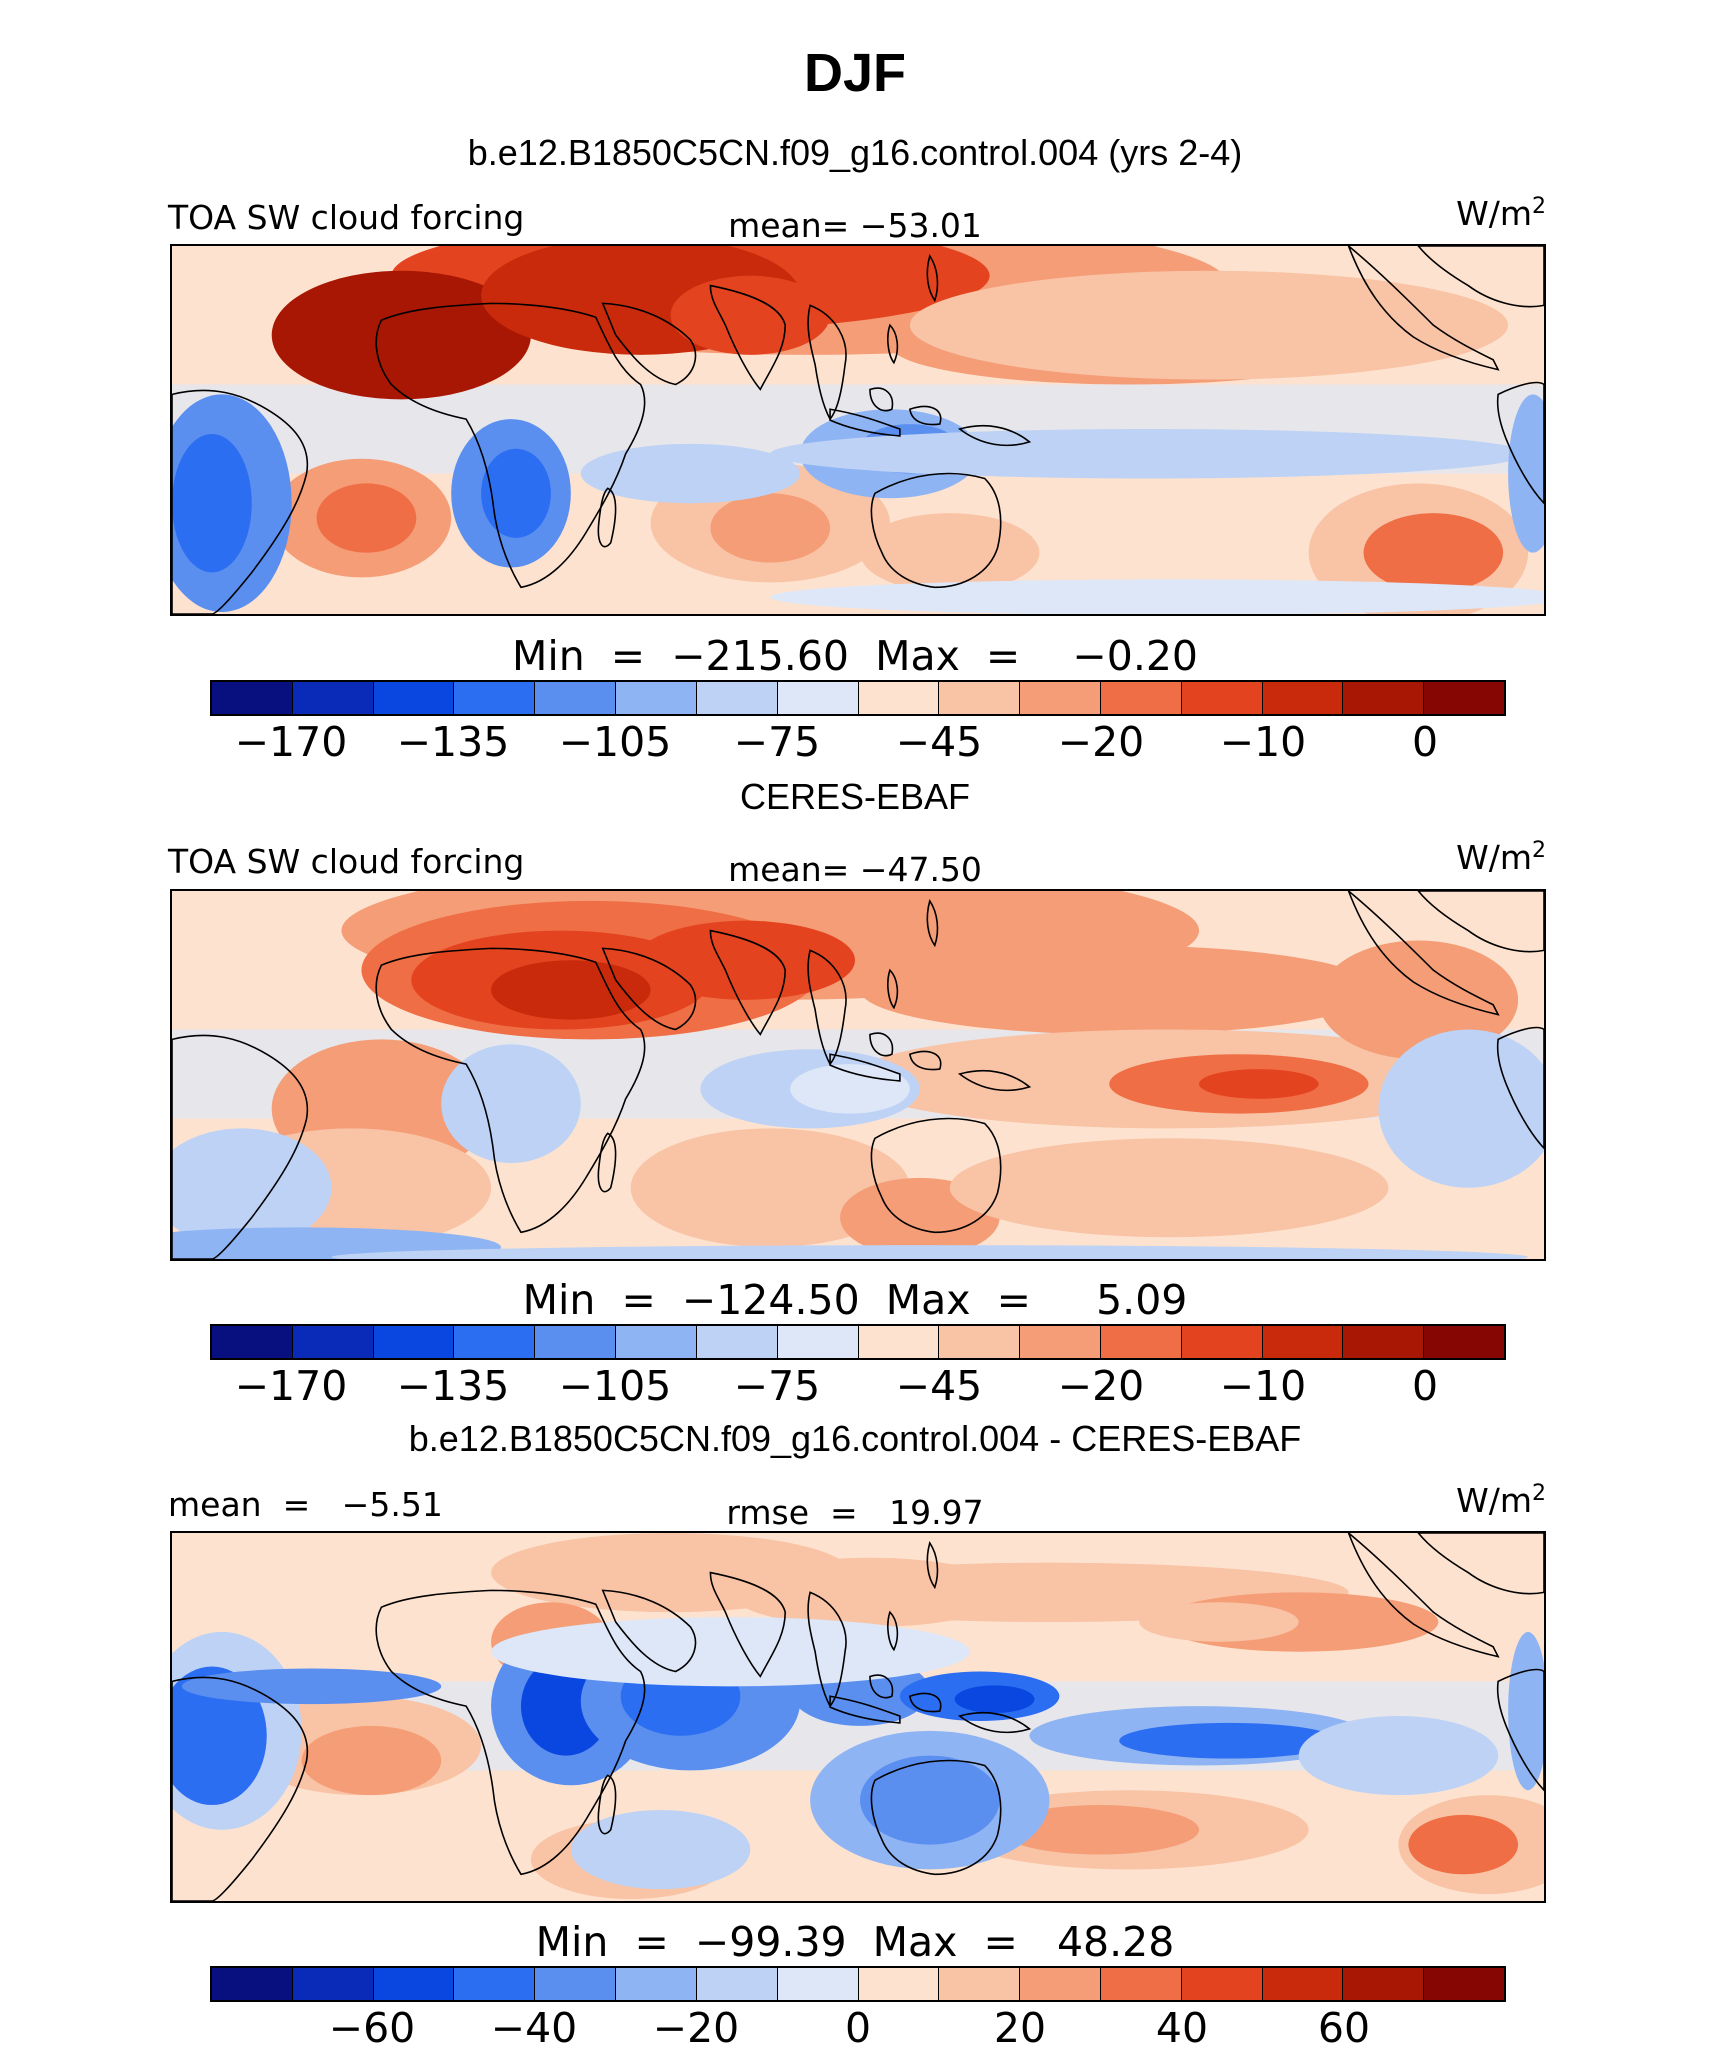 This screenshot has height=2064, width=1710. What do you see at coordinates (854, 73) in the screenshot?
I see `figure-title: DJF` at bounding box center [854, 73].